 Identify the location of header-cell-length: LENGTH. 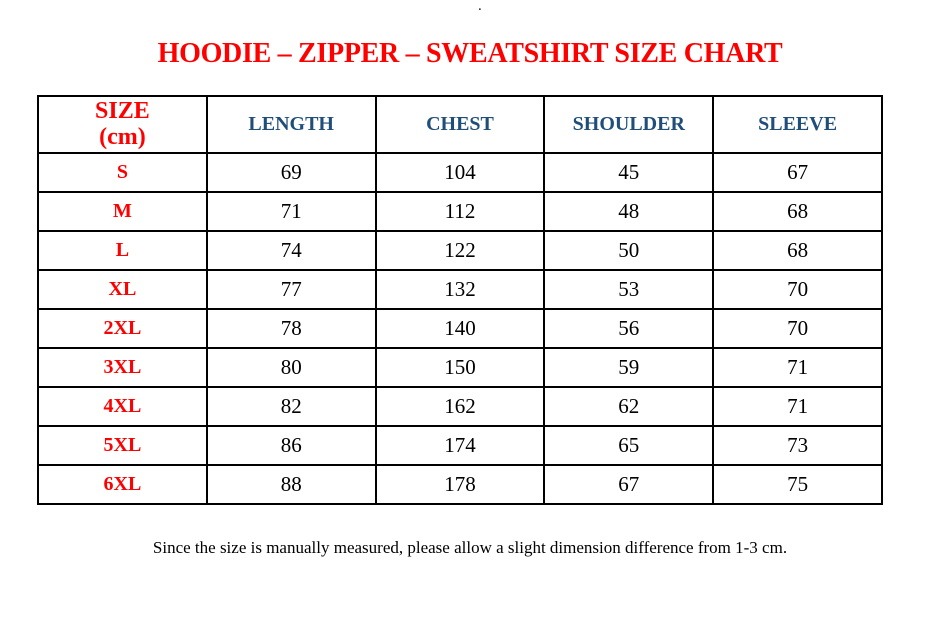
(291, 124).